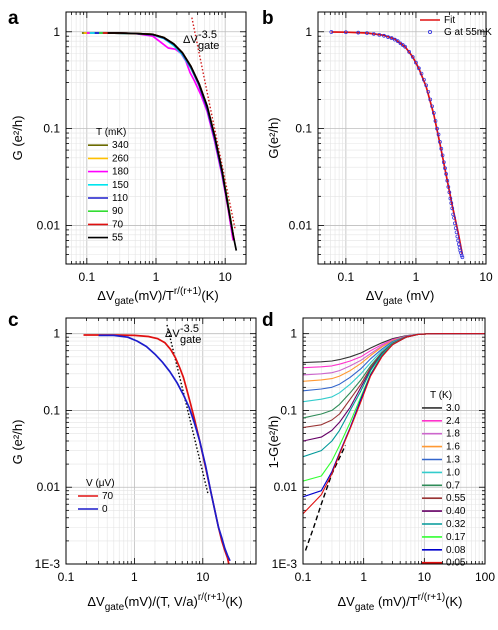  What do you see at coordinates (120, 198) in the screenshot?
I see `legend-label: 110` at bounding box center [120, 198].